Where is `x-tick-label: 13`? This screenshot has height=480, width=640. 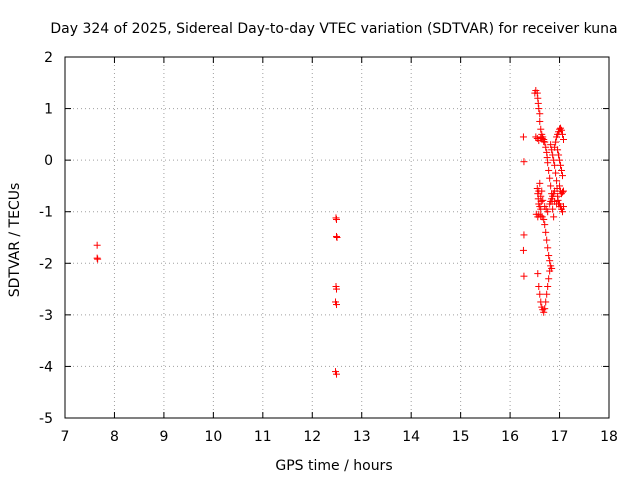 x-tick-label: 13 is located at coordinates (362, 437).